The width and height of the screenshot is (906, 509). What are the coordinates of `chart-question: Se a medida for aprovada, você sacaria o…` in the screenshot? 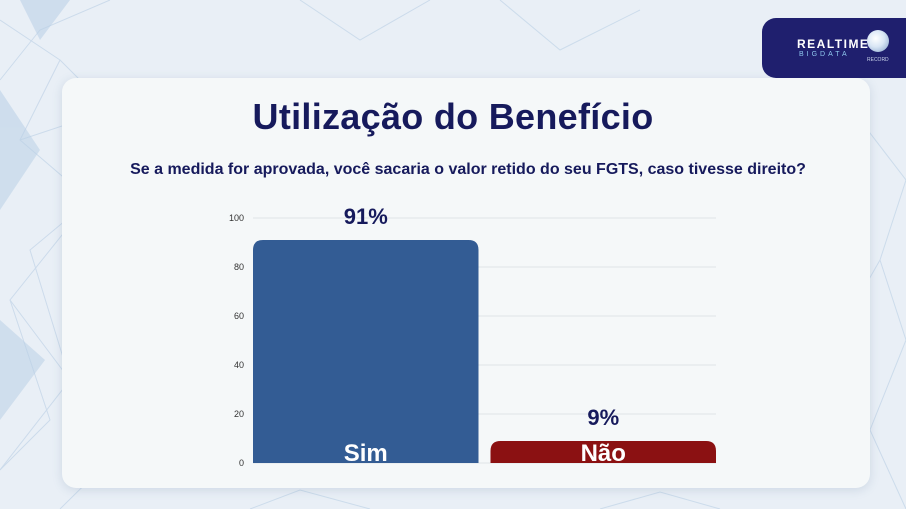 It's located at (468, 169).